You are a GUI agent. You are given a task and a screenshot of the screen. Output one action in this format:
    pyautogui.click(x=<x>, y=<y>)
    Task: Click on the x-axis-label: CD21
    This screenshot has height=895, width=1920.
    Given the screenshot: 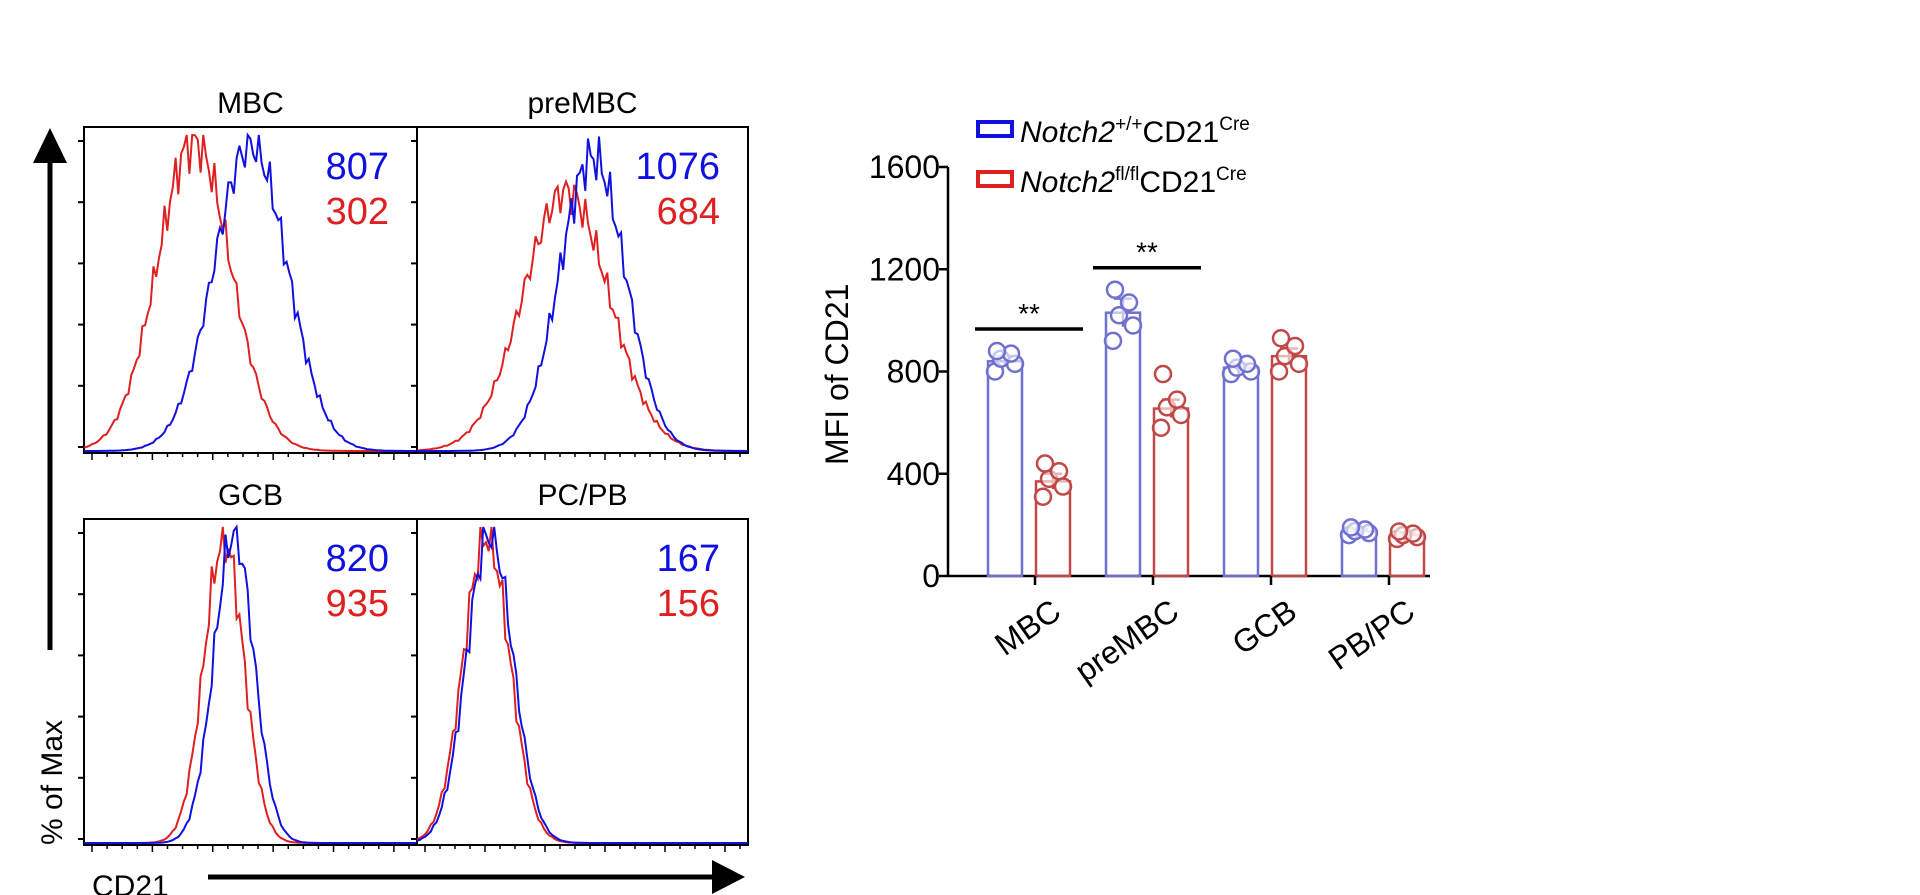 What is the action you would take?
    pyautogui.click(x=130, y=882)
    